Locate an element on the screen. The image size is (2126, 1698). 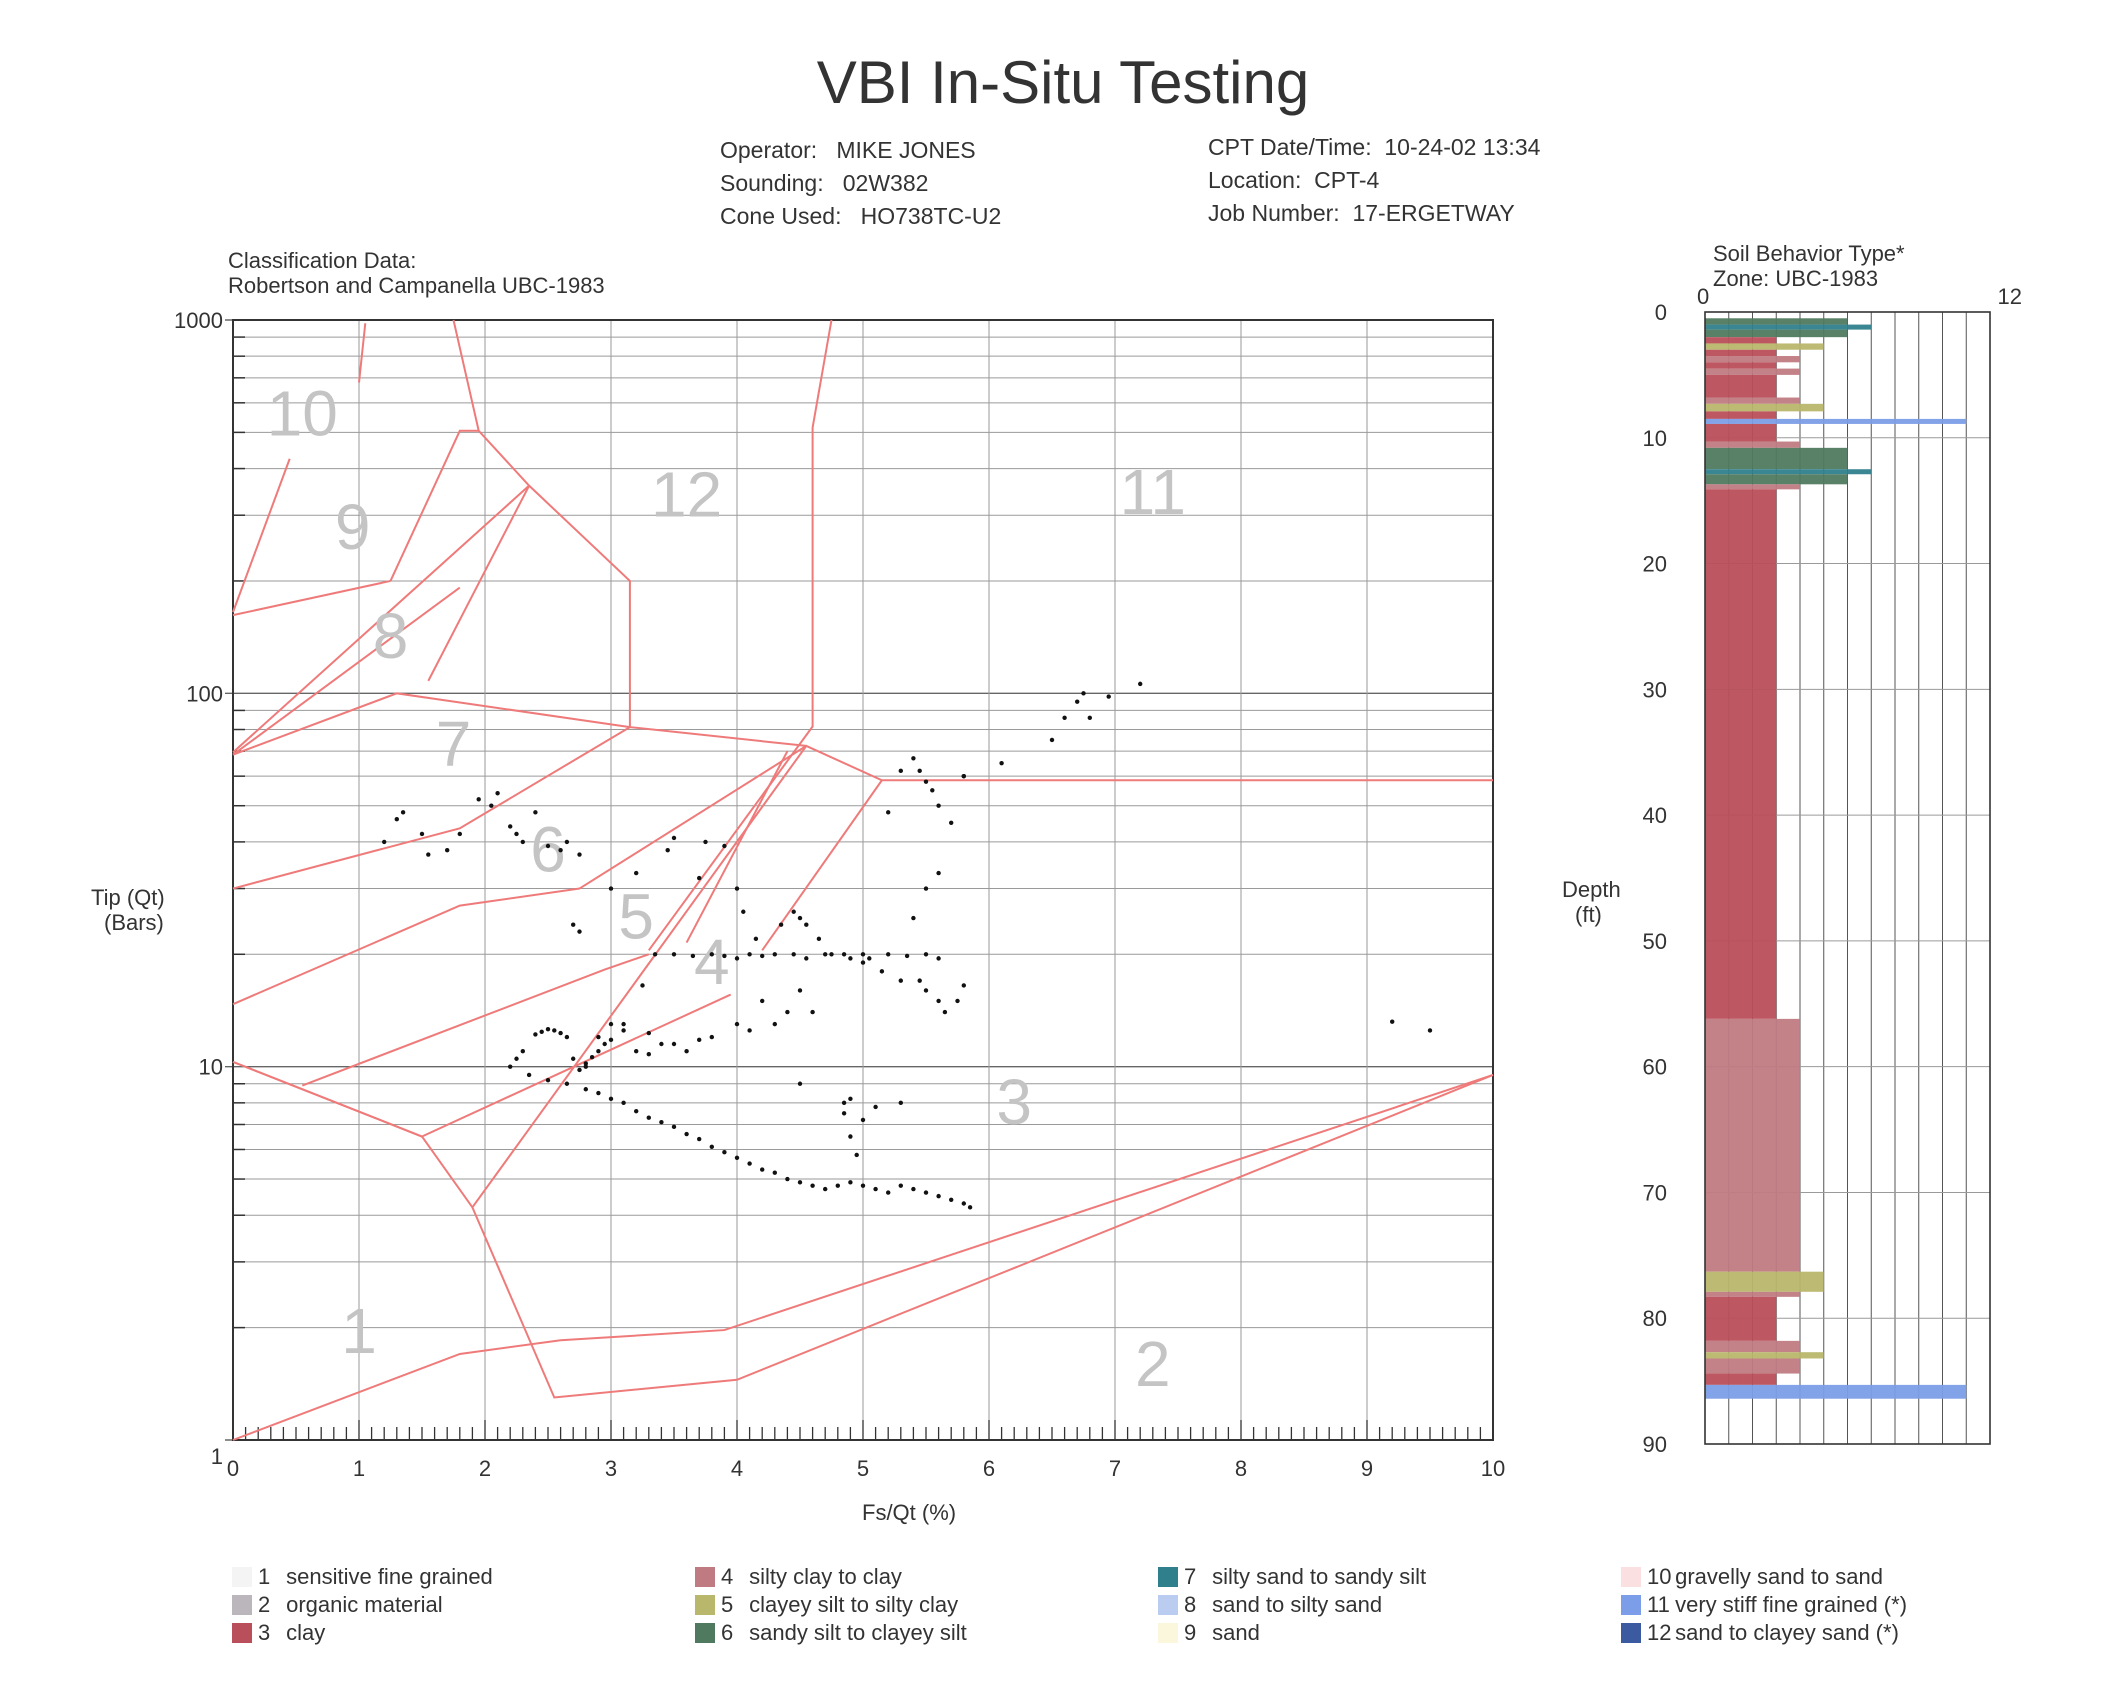
legend-number: 3 is located at coordinates (264, 1632).